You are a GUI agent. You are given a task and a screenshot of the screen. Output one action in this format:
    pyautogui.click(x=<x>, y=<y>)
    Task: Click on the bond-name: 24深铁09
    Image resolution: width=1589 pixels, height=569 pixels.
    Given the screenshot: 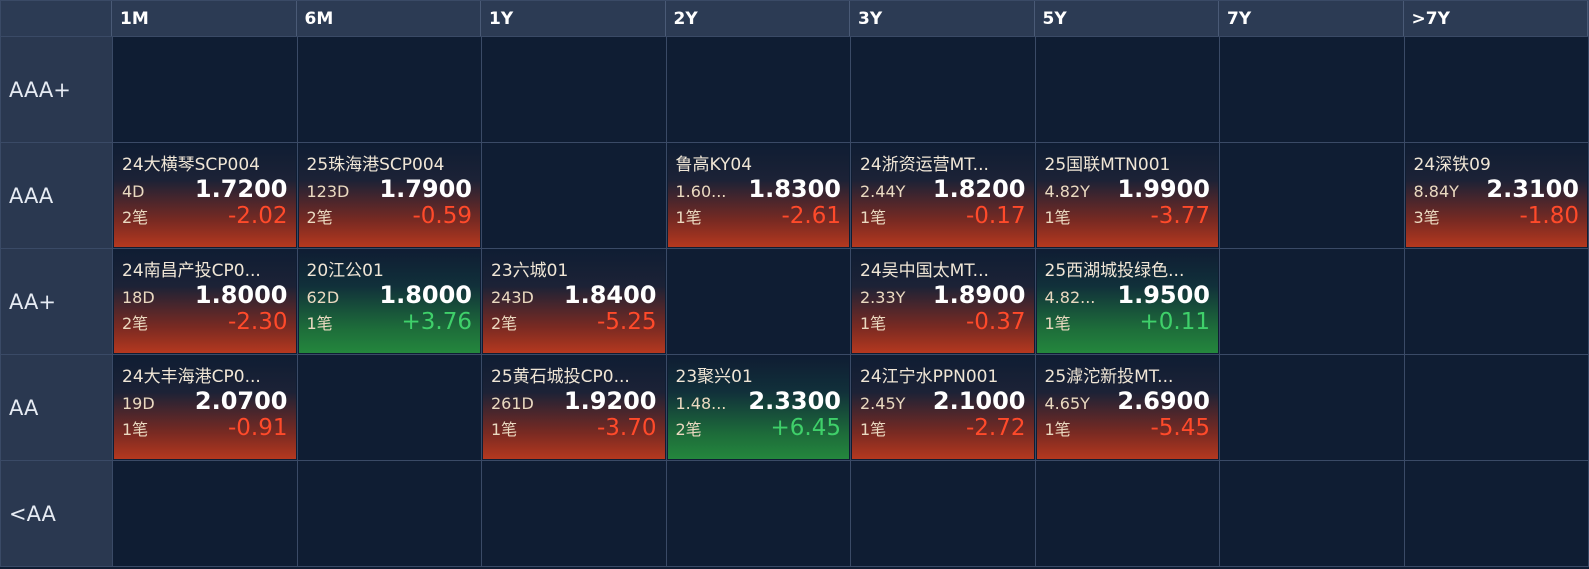 What is the action you would take?
    pyautogui.click(x=1452, y=165)
    